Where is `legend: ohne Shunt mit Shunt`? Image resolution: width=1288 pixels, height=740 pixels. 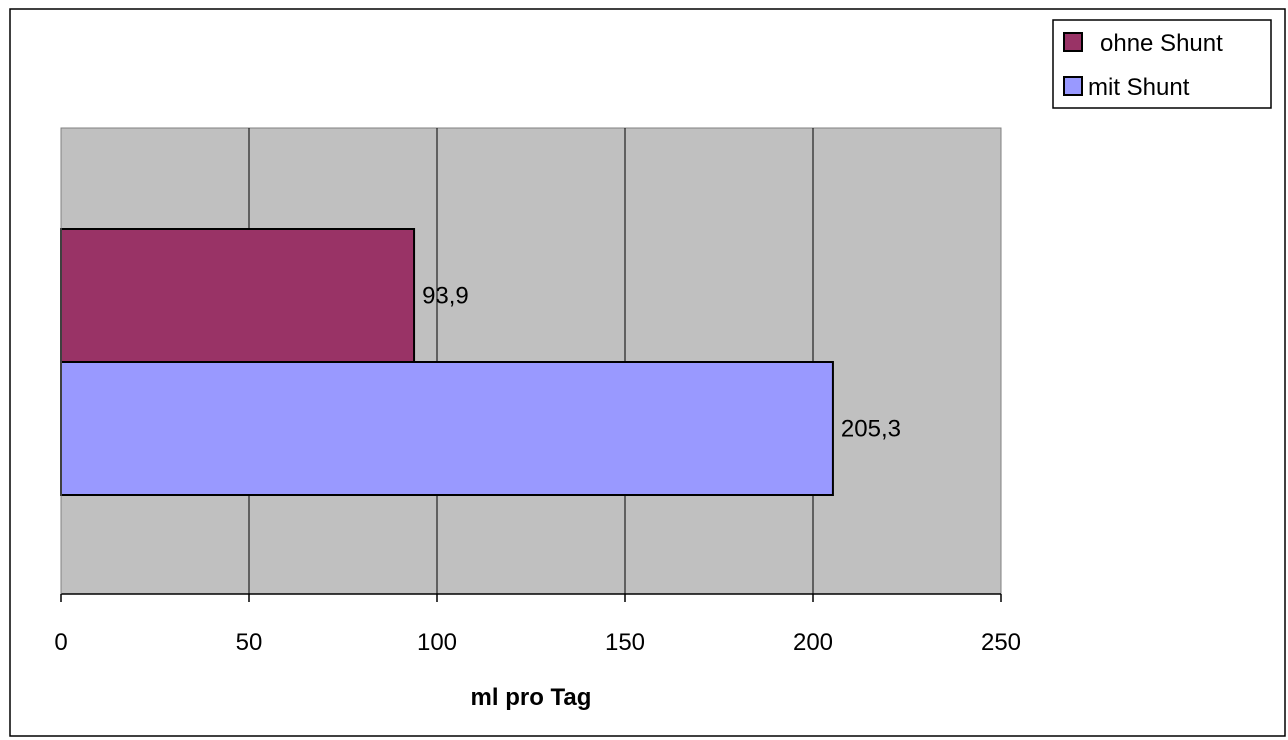
legend: ohne Shunt mit Shunt is located at coordinates (1162, 64).